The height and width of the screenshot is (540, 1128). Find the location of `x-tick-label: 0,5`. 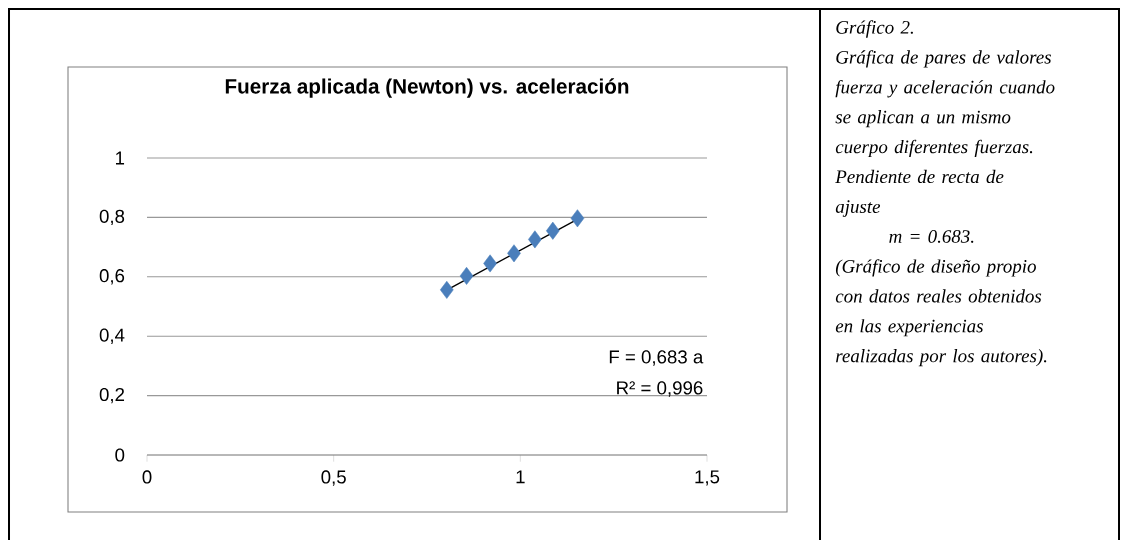

x-tick-label: 0,5 is located at coordinates (333, 478).